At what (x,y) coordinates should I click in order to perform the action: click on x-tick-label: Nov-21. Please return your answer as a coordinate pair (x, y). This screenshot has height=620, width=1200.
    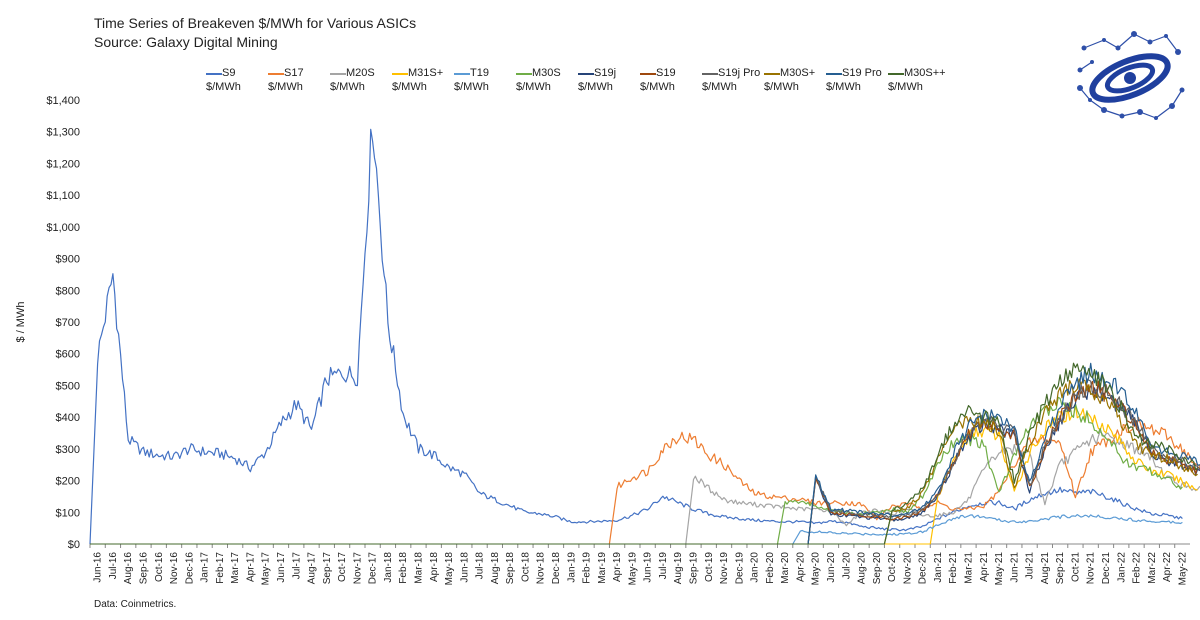
    Looking at the image, I should click on (1091, 568).